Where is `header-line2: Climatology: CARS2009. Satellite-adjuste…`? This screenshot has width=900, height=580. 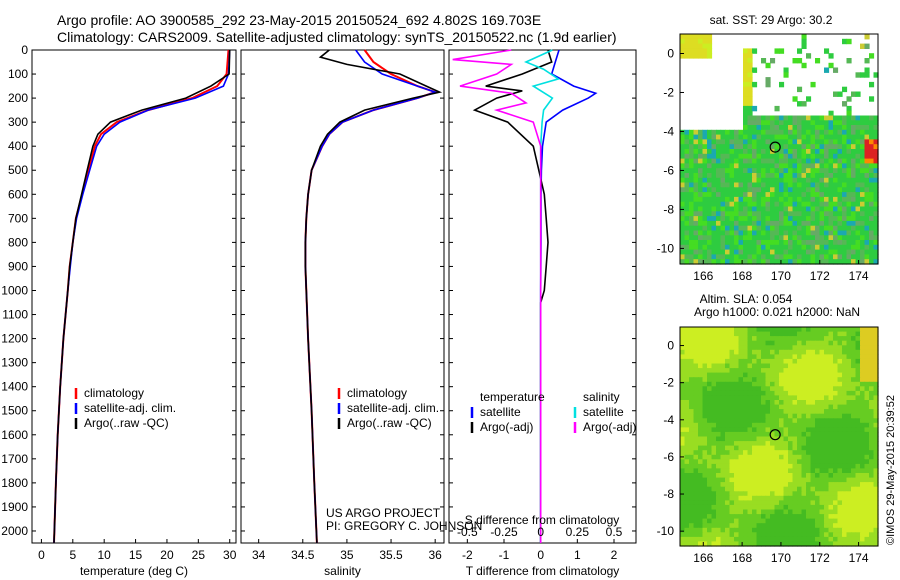 header-line2: Climatology: CARS2009. Satellite-adjuste… is located at coordinates (337, 37).